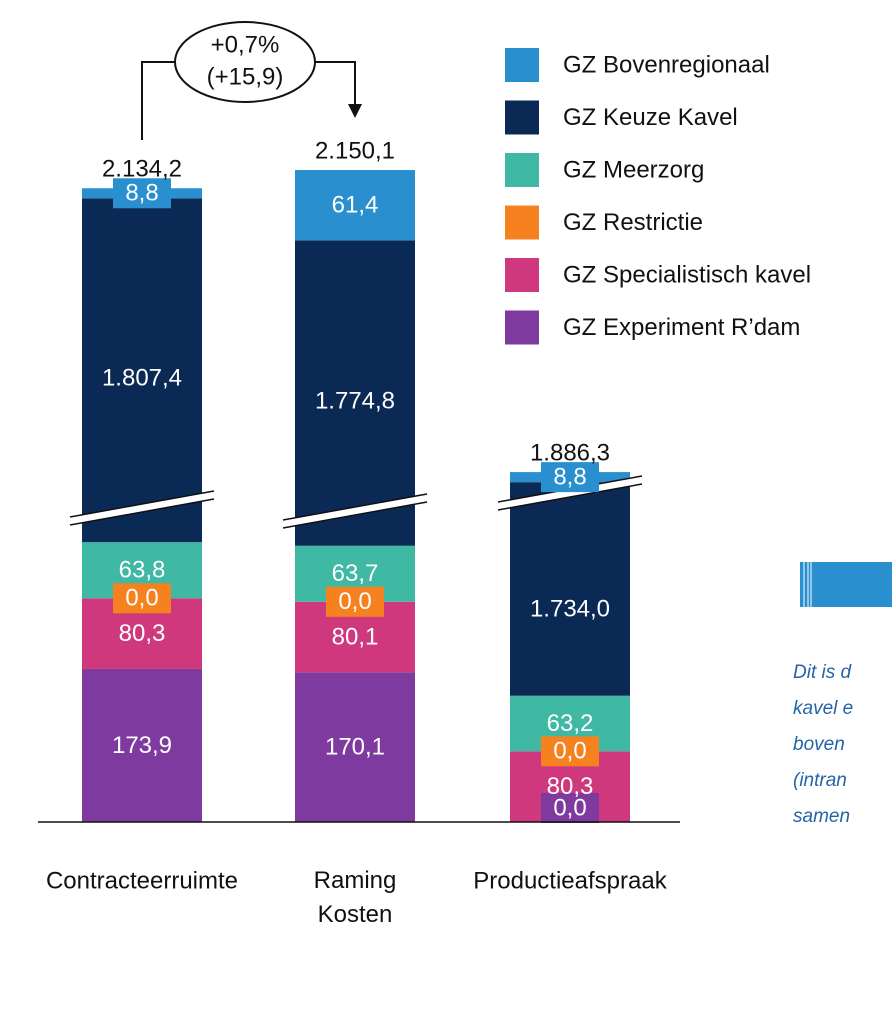 This screenshot has width=892, height=1011. Describe the element at coordinates (681, 327) in the screenshot. I see `legend-label: GZ Experiment R’dam` at that location.